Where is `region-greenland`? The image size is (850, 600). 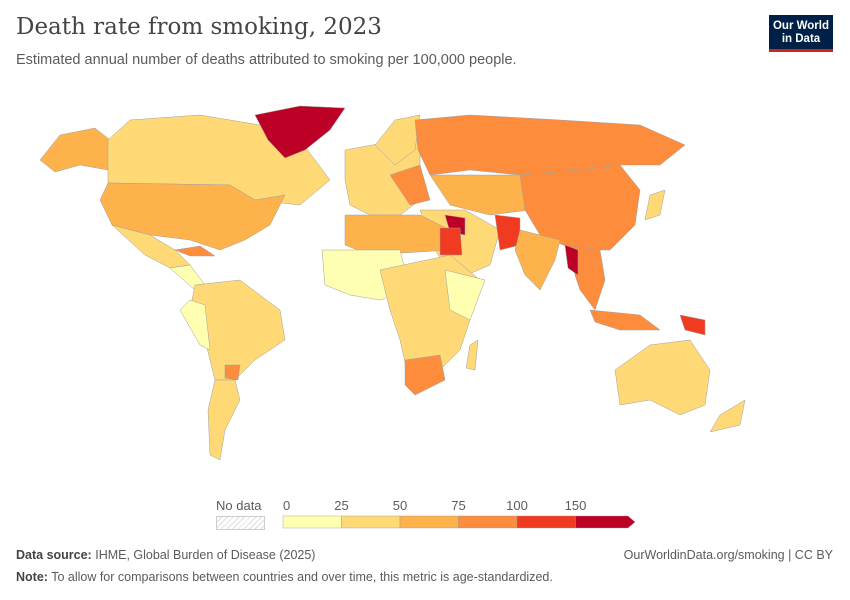 region-greenland is located at coordinates (300, 132).